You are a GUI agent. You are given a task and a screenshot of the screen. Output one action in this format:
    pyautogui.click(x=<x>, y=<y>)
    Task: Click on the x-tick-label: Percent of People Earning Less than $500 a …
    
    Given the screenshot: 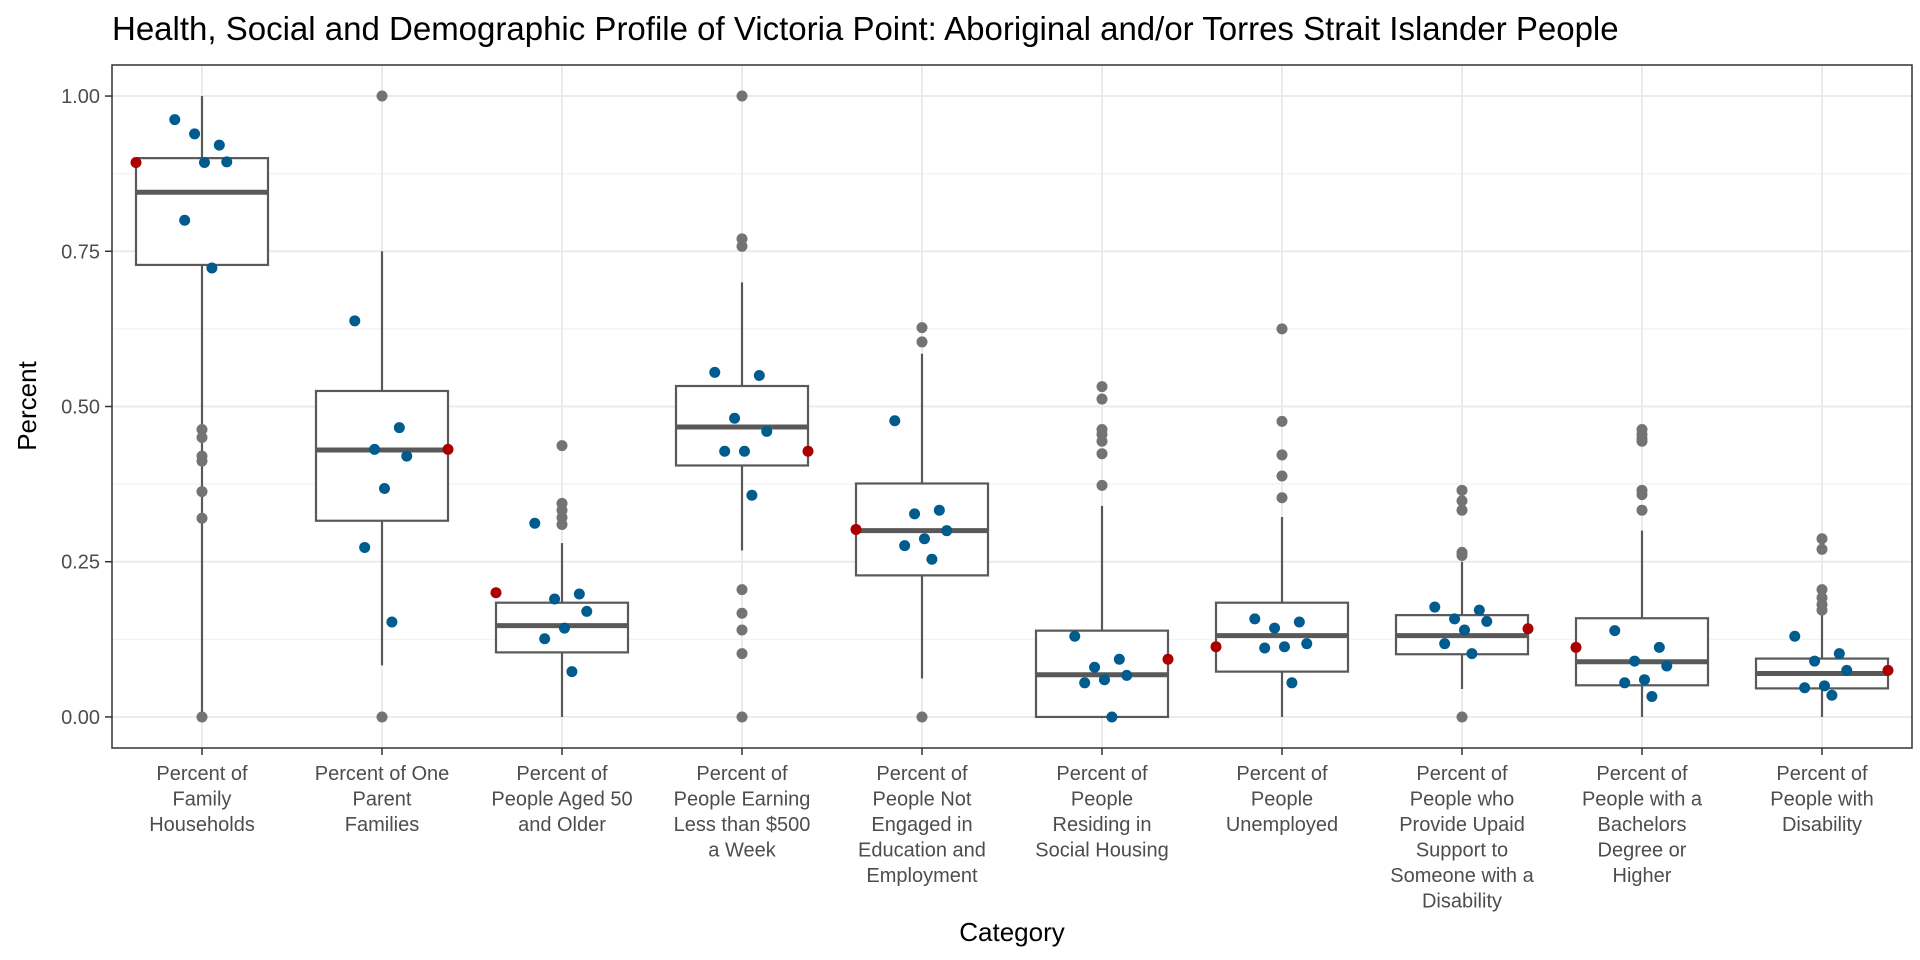 What is the action you would take?
    pyautogui.click(x=742, y=812)
    